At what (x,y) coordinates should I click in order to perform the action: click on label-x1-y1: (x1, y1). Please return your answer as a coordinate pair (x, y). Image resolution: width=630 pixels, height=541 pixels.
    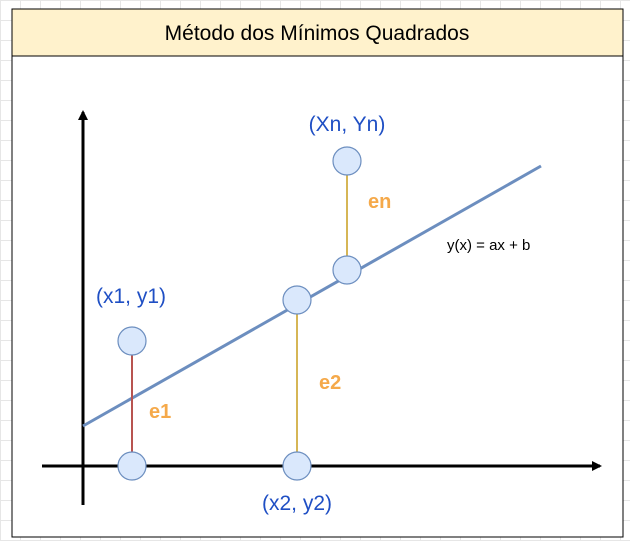
    Looking at the image, I should click on (131, 296).